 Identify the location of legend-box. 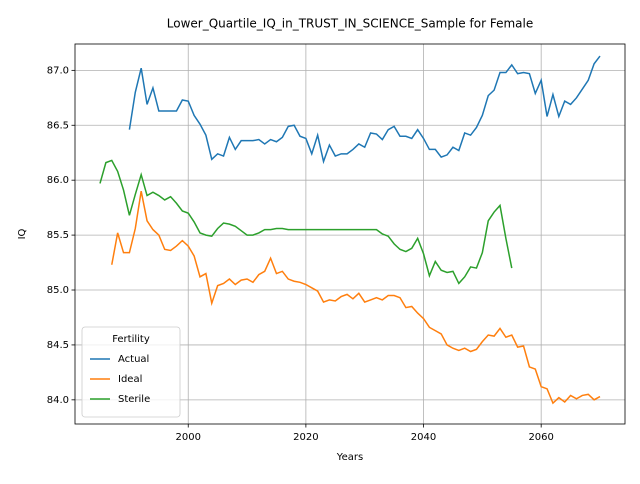
(131, 372).